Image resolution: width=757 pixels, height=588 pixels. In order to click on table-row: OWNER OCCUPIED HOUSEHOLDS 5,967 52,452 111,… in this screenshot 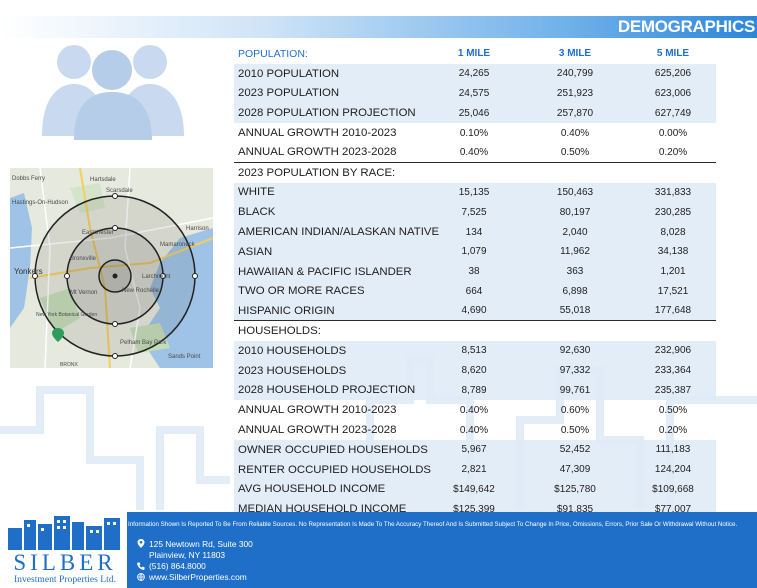, I will do `click(475, 449)`.